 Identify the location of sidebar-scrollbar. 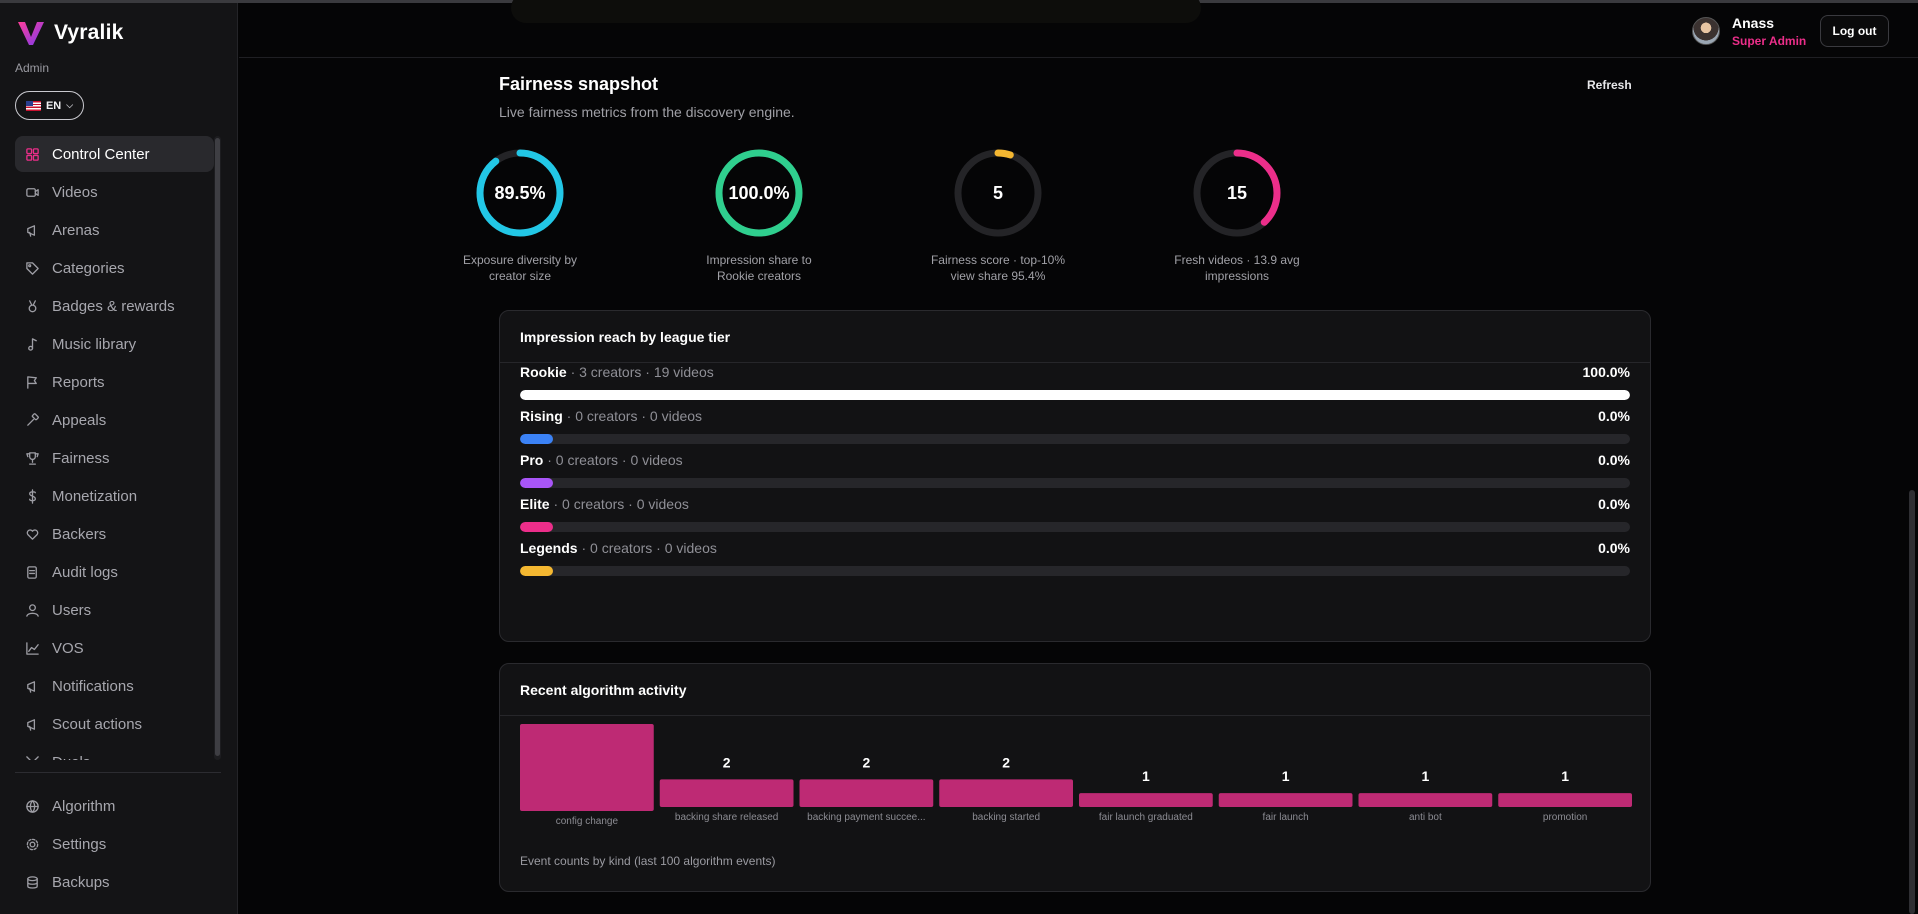
(217, 448).